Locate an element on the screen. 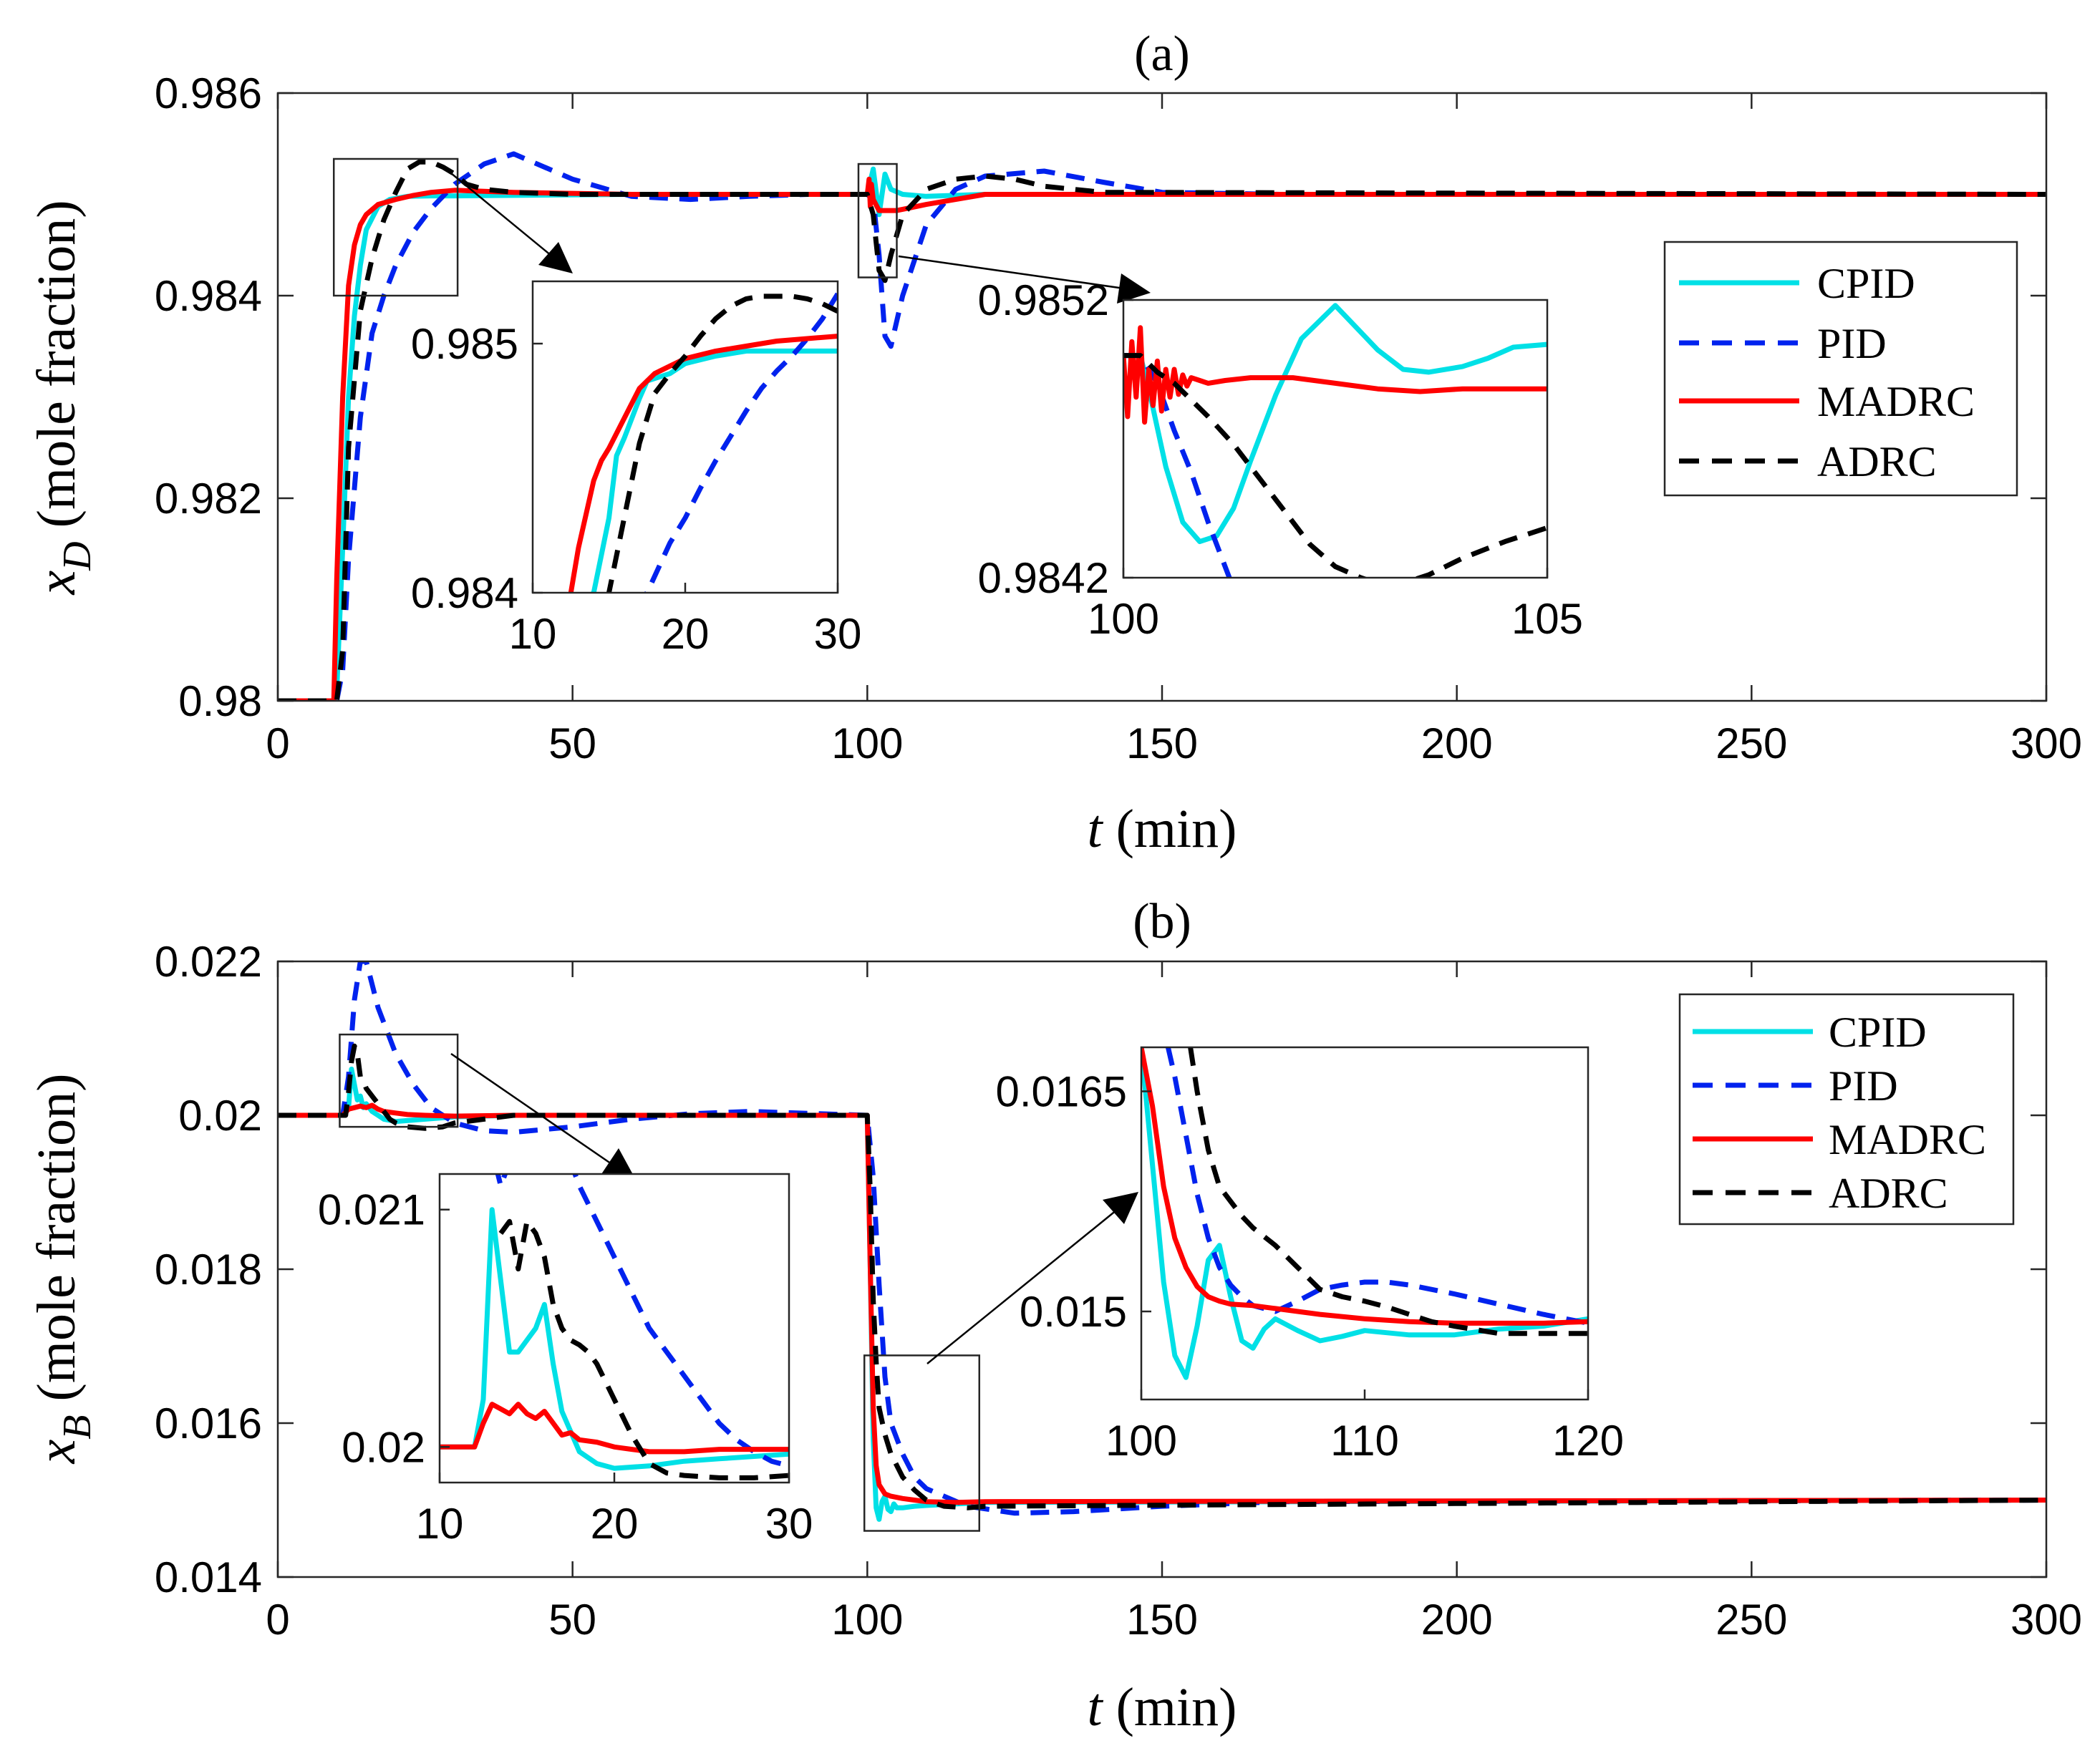  panel-a-ytick-label: 0.98 is located at coordinates (220, 701).